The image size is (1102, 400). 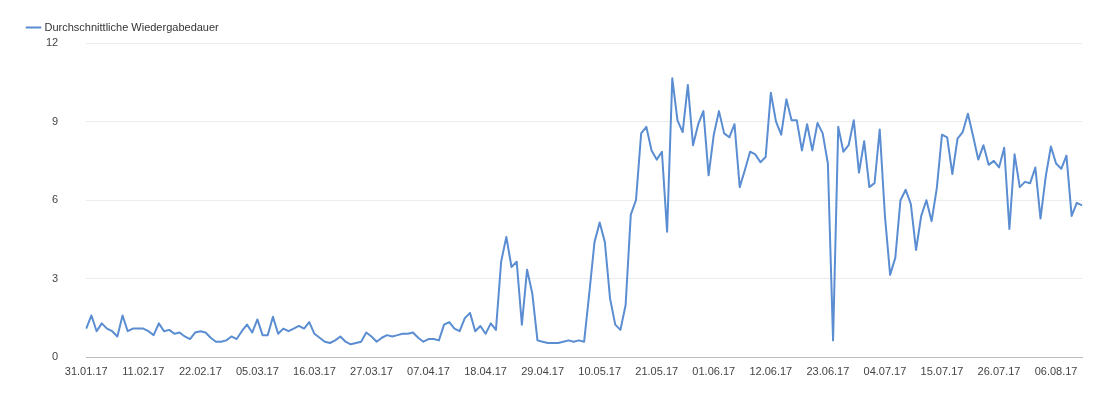 I want to click on x-tick-label: 15.07.17, so click(x=942, y=371).